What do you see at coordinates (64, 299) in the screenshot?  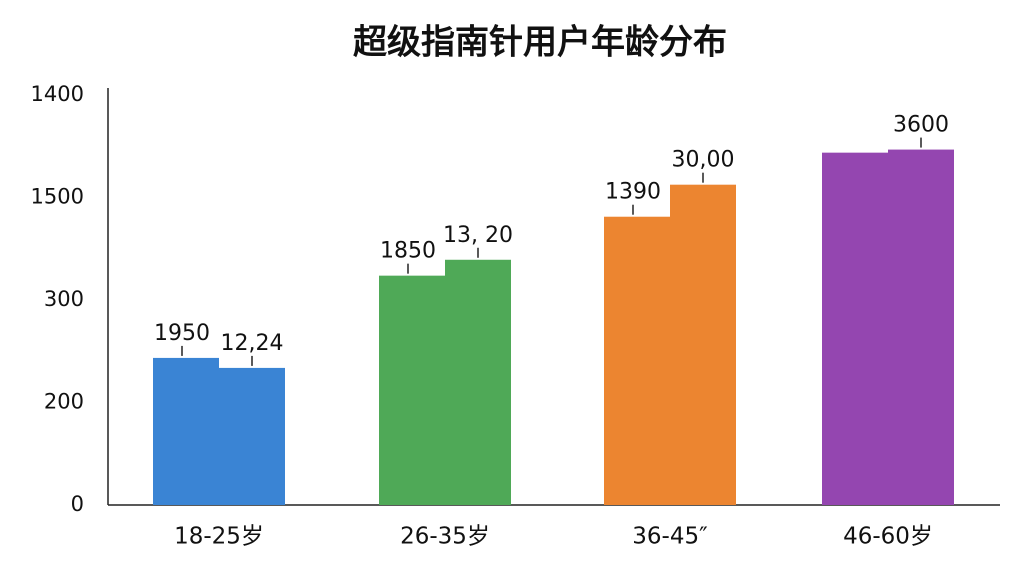 I see `y-tick-label: 300` at bounding box center [64, 299].